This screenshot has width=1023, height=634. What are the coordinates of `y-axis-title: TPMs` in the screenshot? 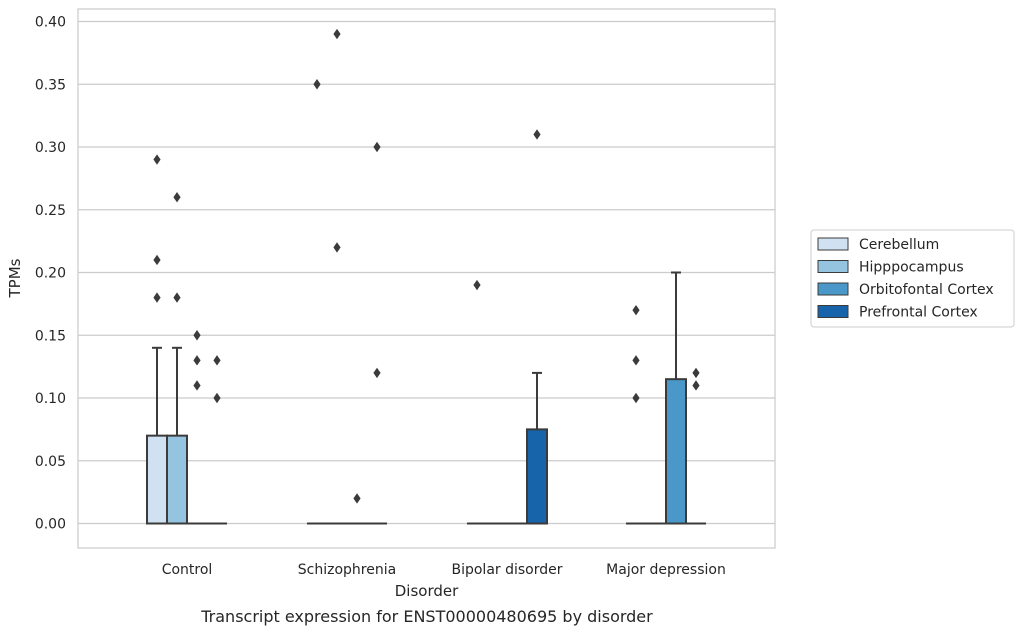 It's located at (15, 278).